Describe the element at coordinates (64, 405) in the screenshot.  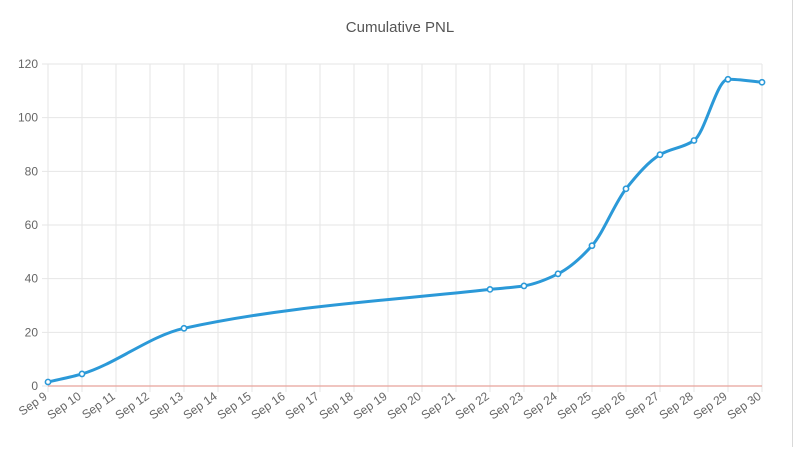
I see `x-tick-label: Sep 10` at that location.